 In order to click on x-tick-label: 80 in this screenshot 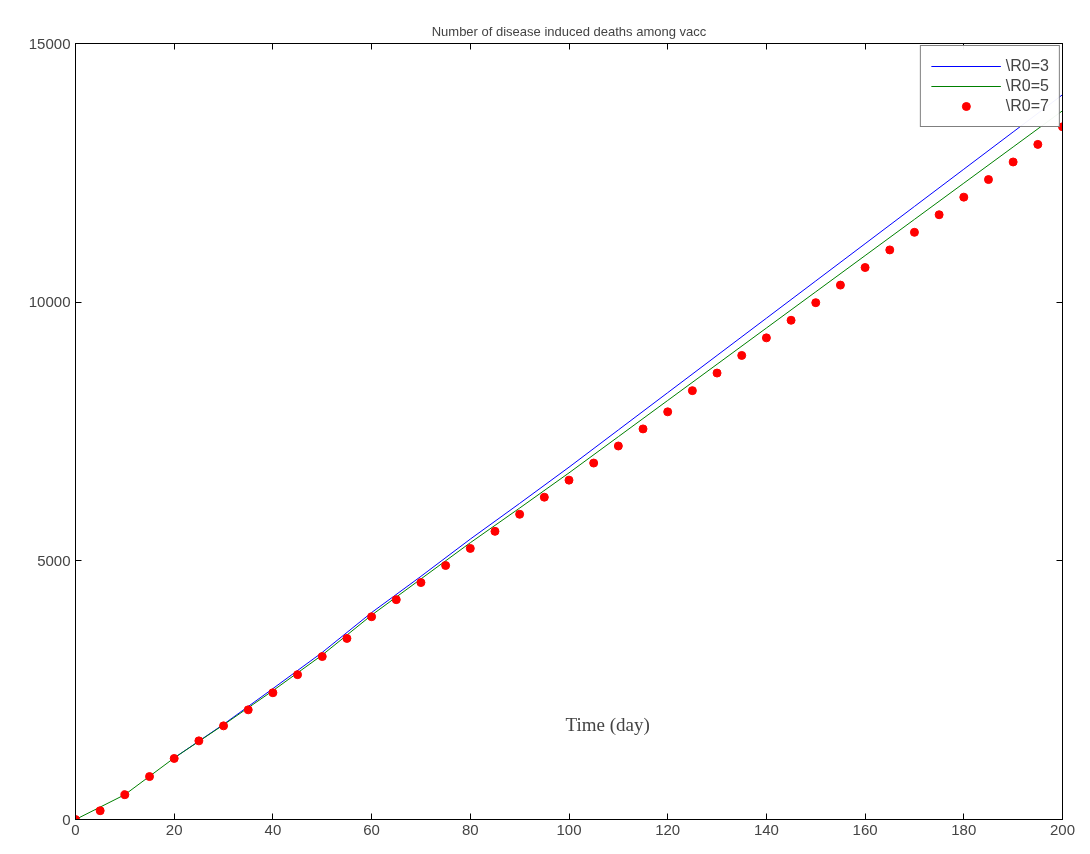, I will do `click(470, 829)`.